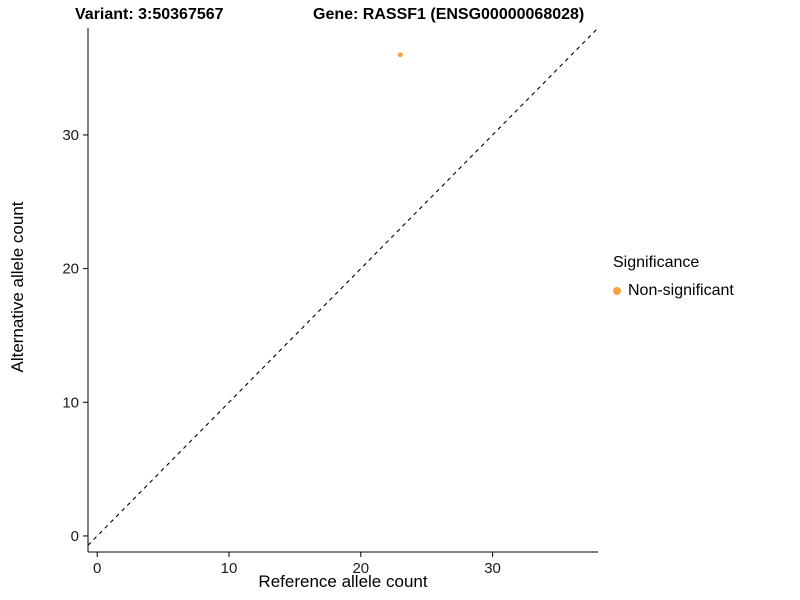 This screenshot has width=800, height=600. What do you see at coordinates (492, 568) in the screenshot?
I see `x-tick-label: 30` at bounding box center [492, 568].